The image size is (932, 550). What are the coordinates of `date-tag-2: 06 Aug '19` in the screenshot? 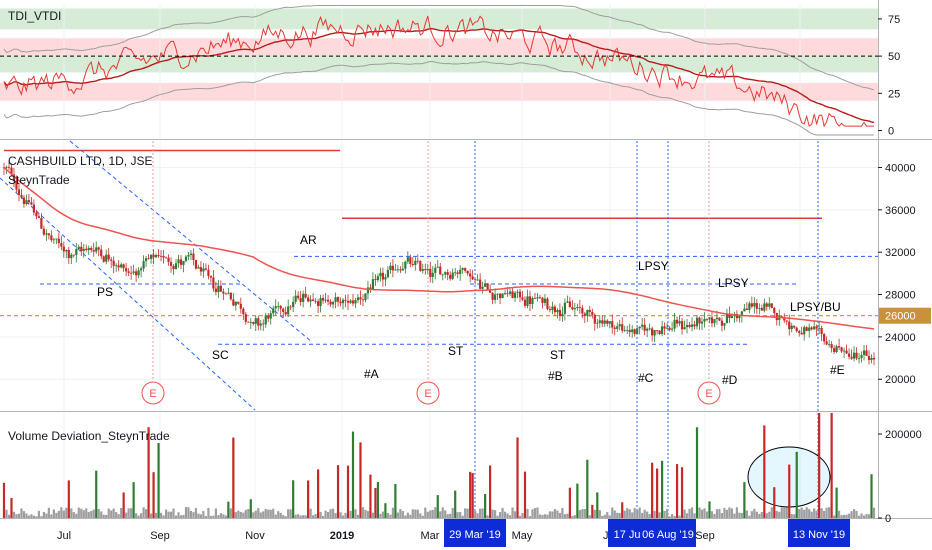 It's located at (668, 533).